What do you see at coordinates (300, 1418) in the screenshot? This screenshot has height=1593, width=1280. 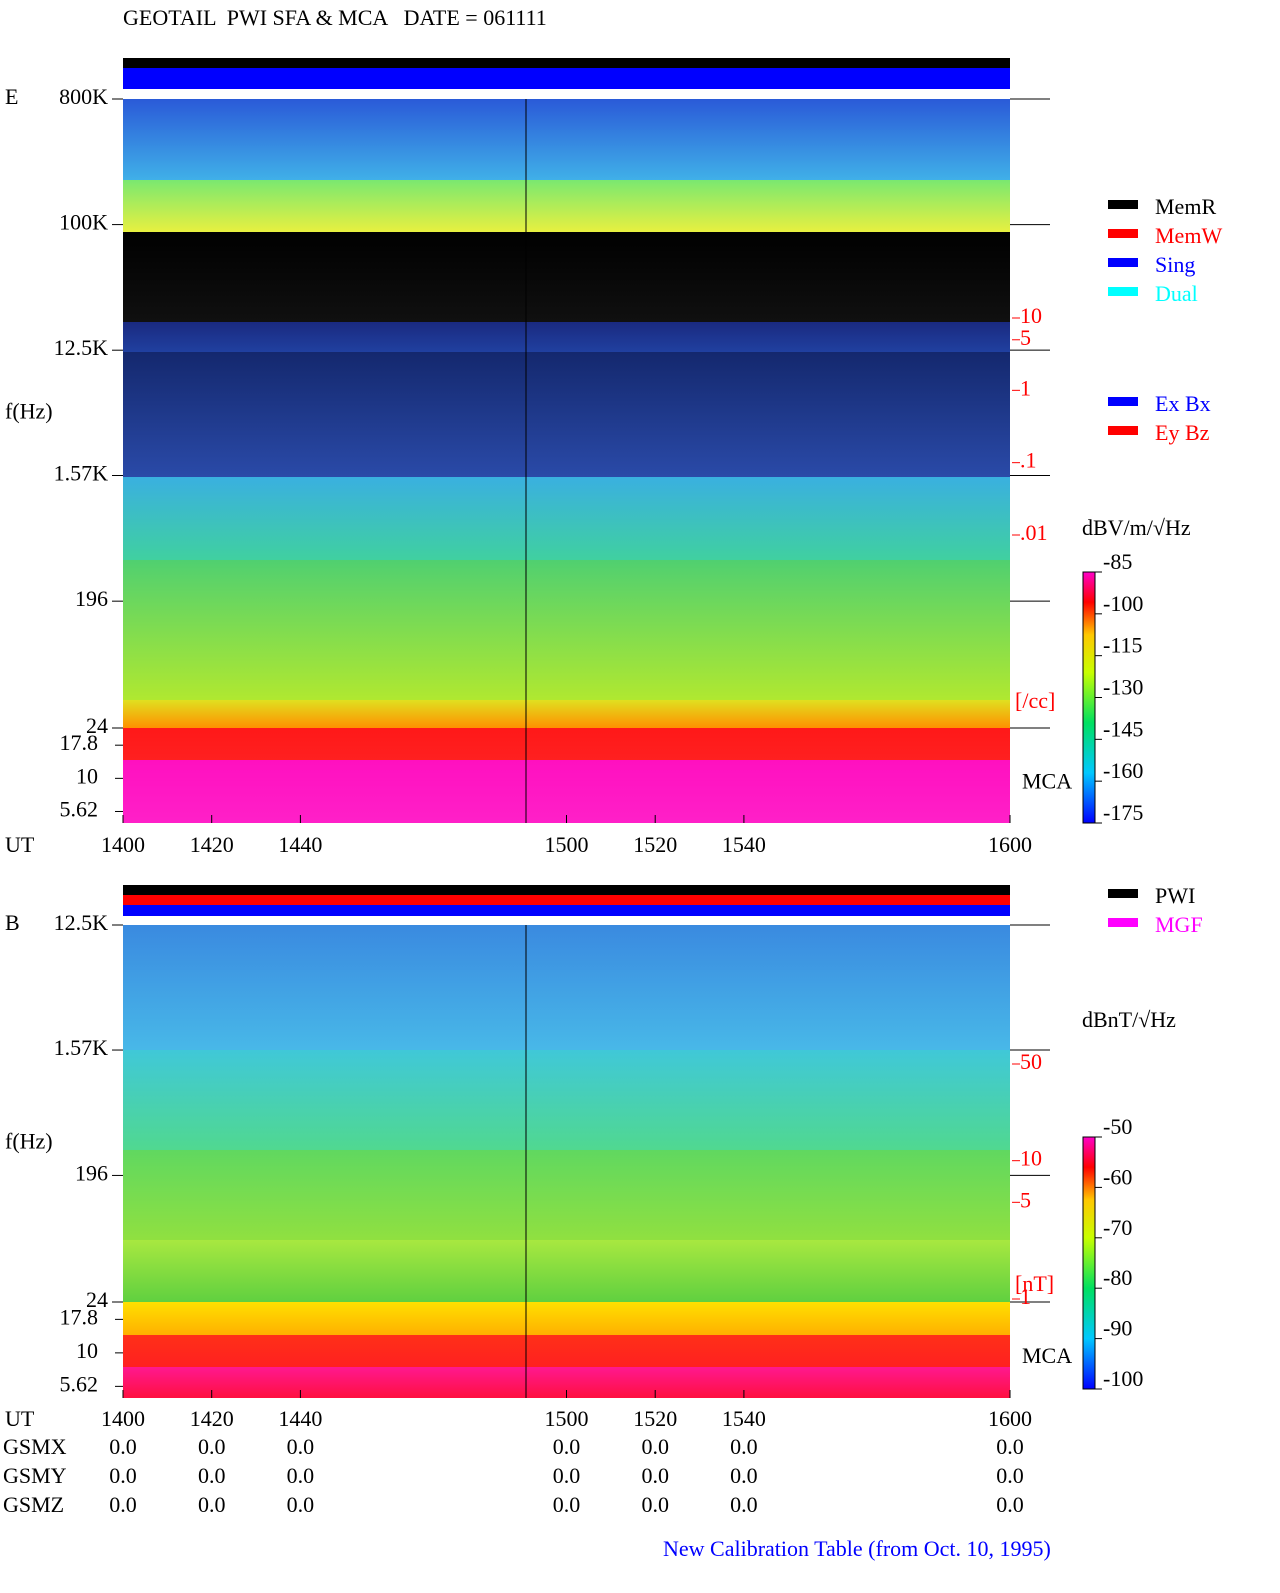 I see `x-tick-label: 1440` at bounding box center [300, 1418].